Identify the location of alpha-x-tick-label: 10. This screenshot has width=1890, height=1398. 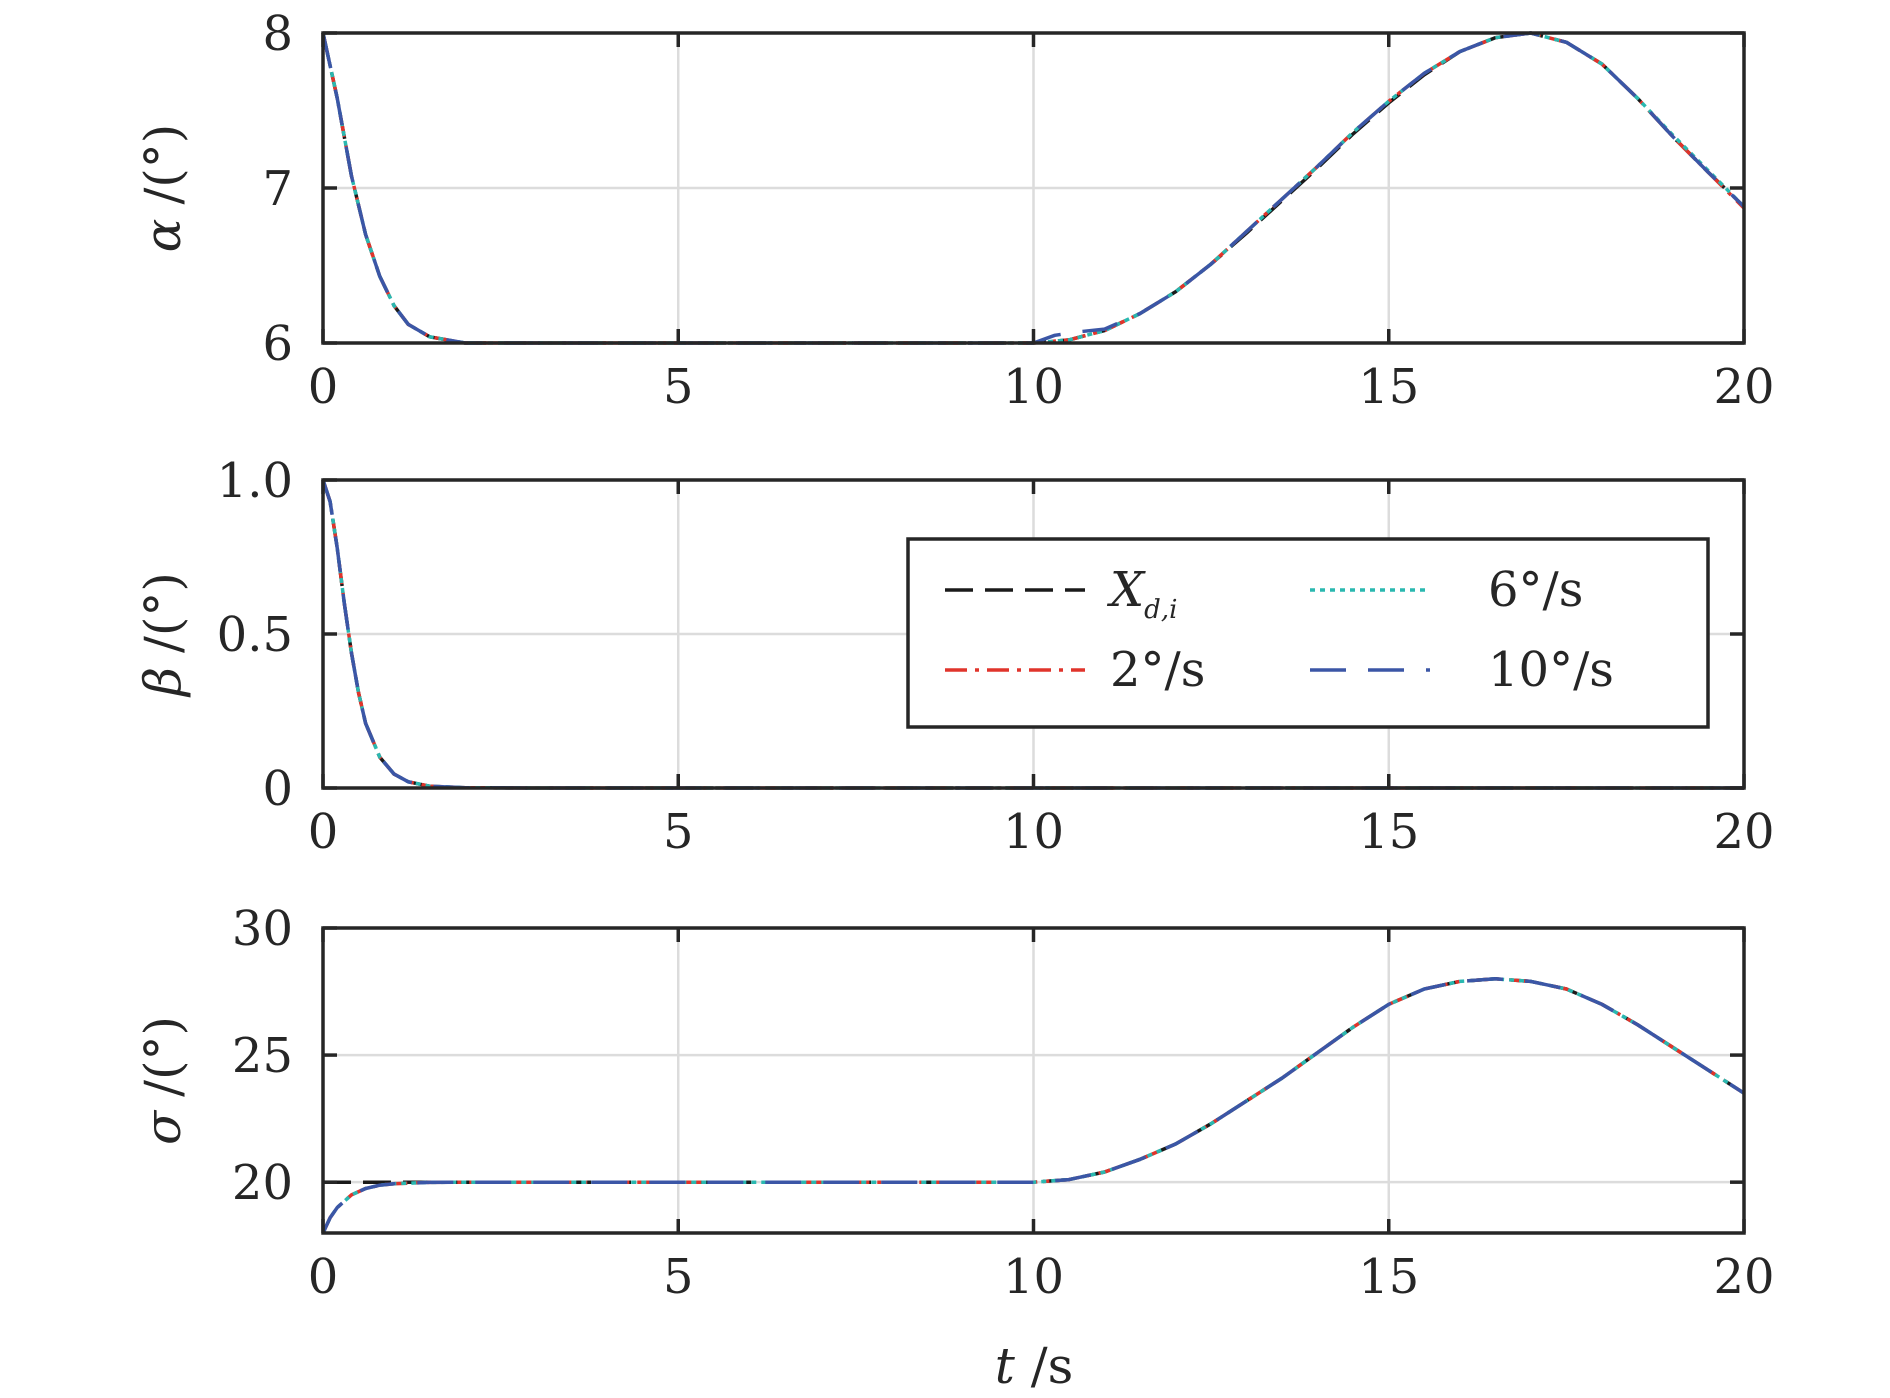
(1033, 387).